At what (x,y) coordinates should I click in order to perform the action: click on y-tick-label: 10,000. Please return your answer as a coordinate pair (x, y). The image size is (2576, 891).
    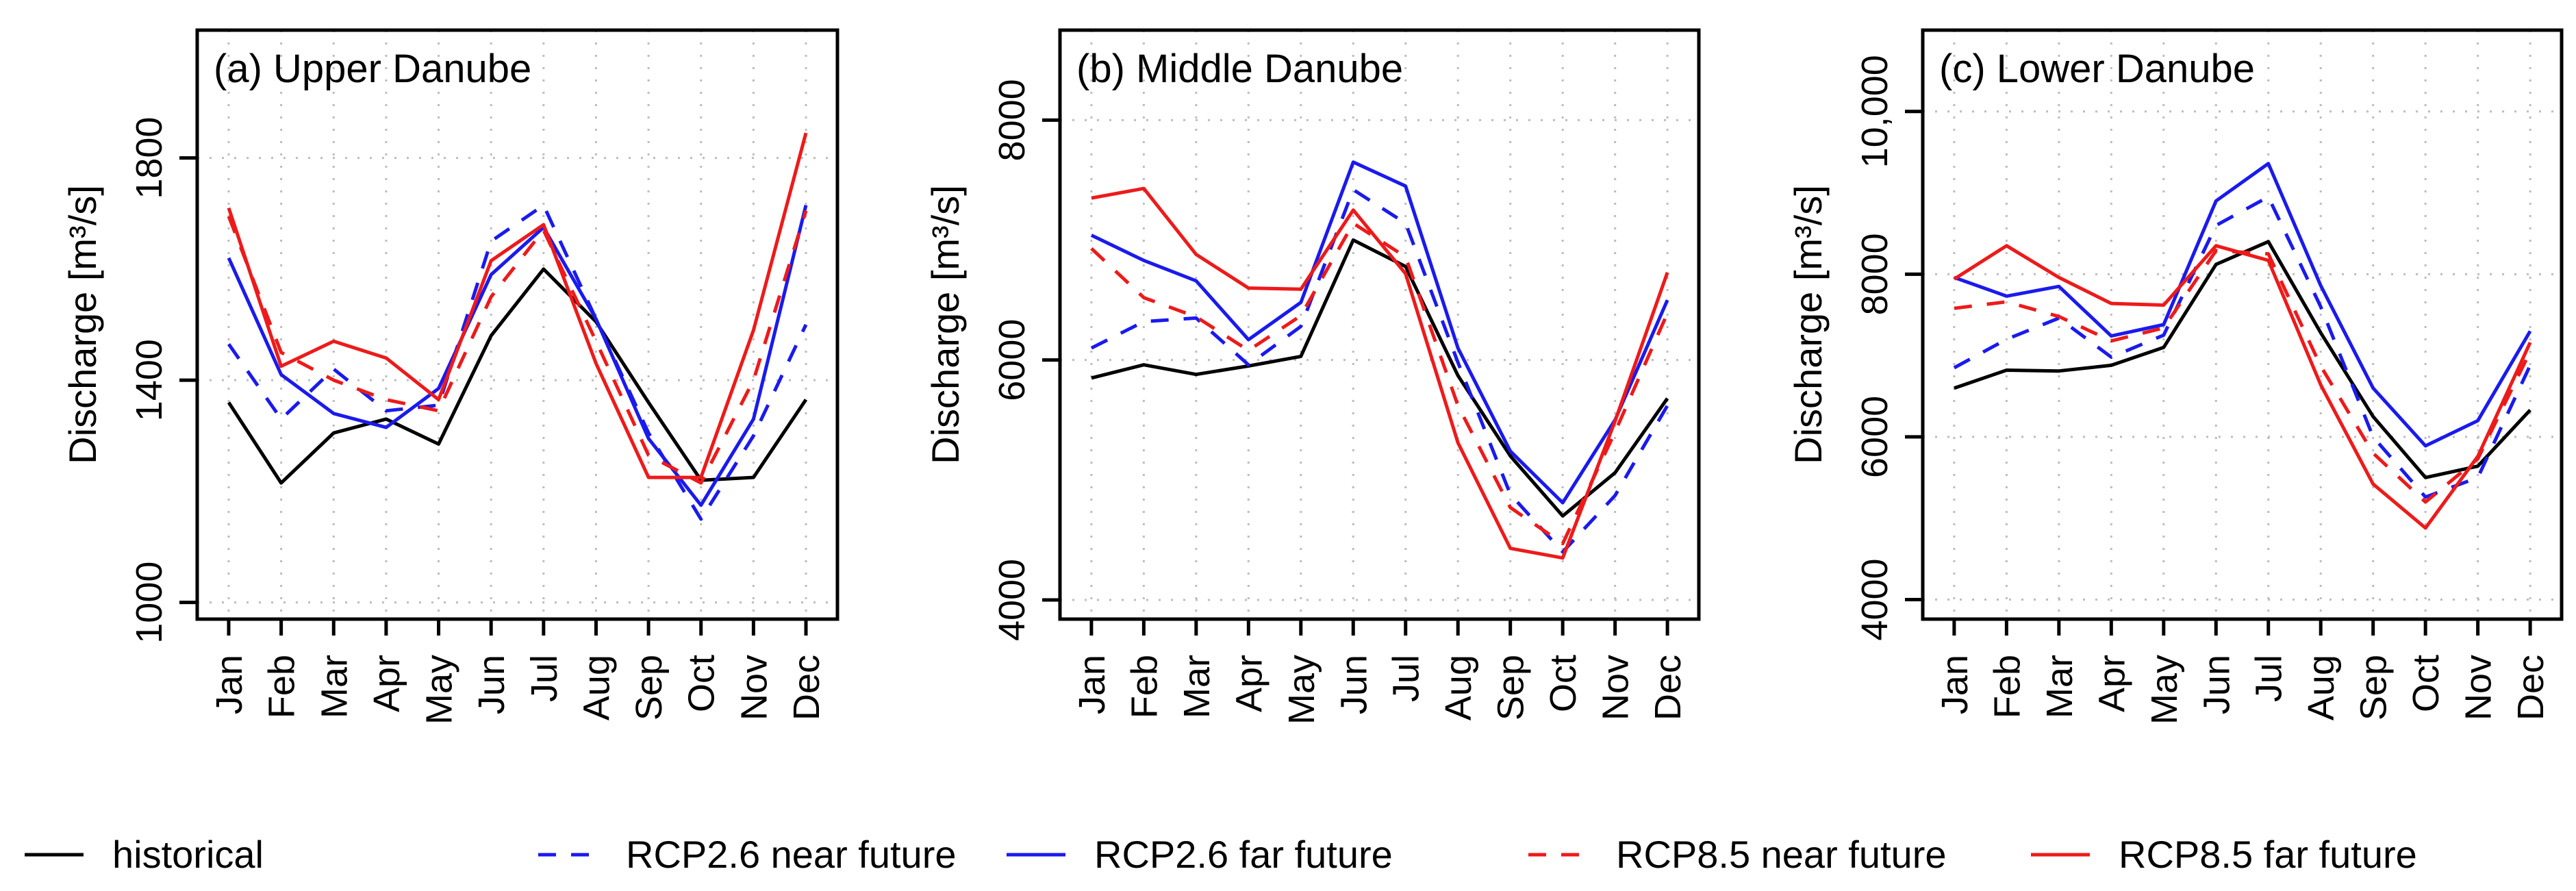
    Looking at the image, I should click on (1875, 111).